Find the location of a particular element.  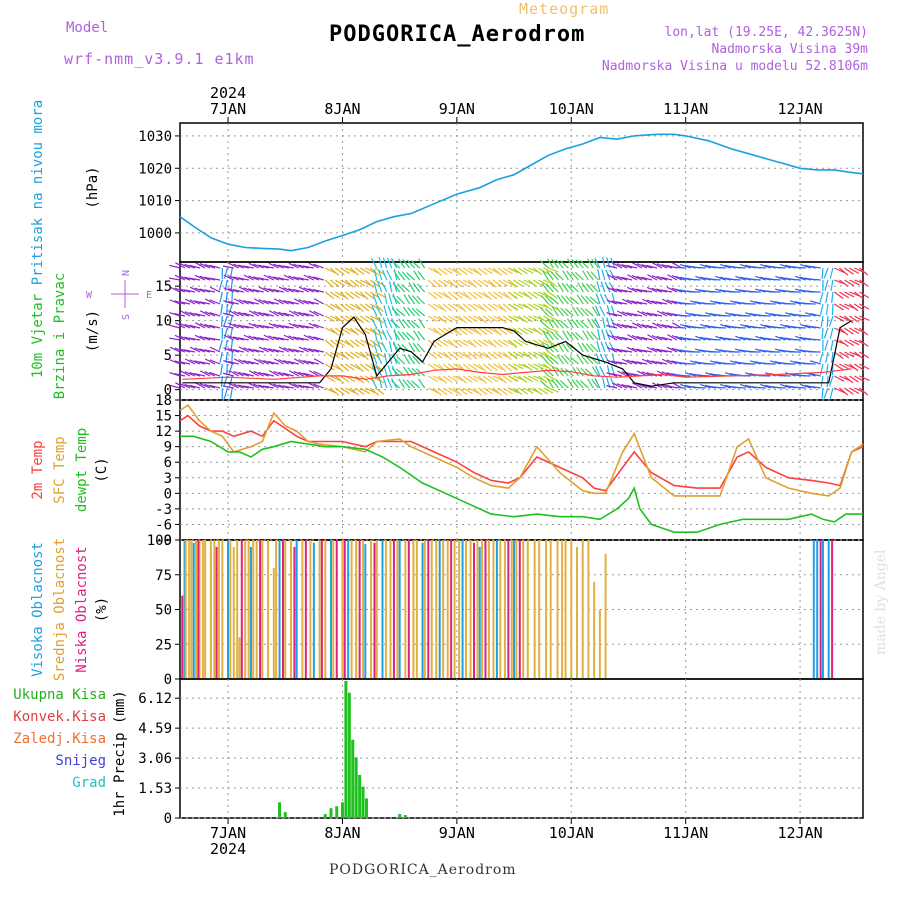

y-tick-label: 0 is located at coordinates (168, 819).